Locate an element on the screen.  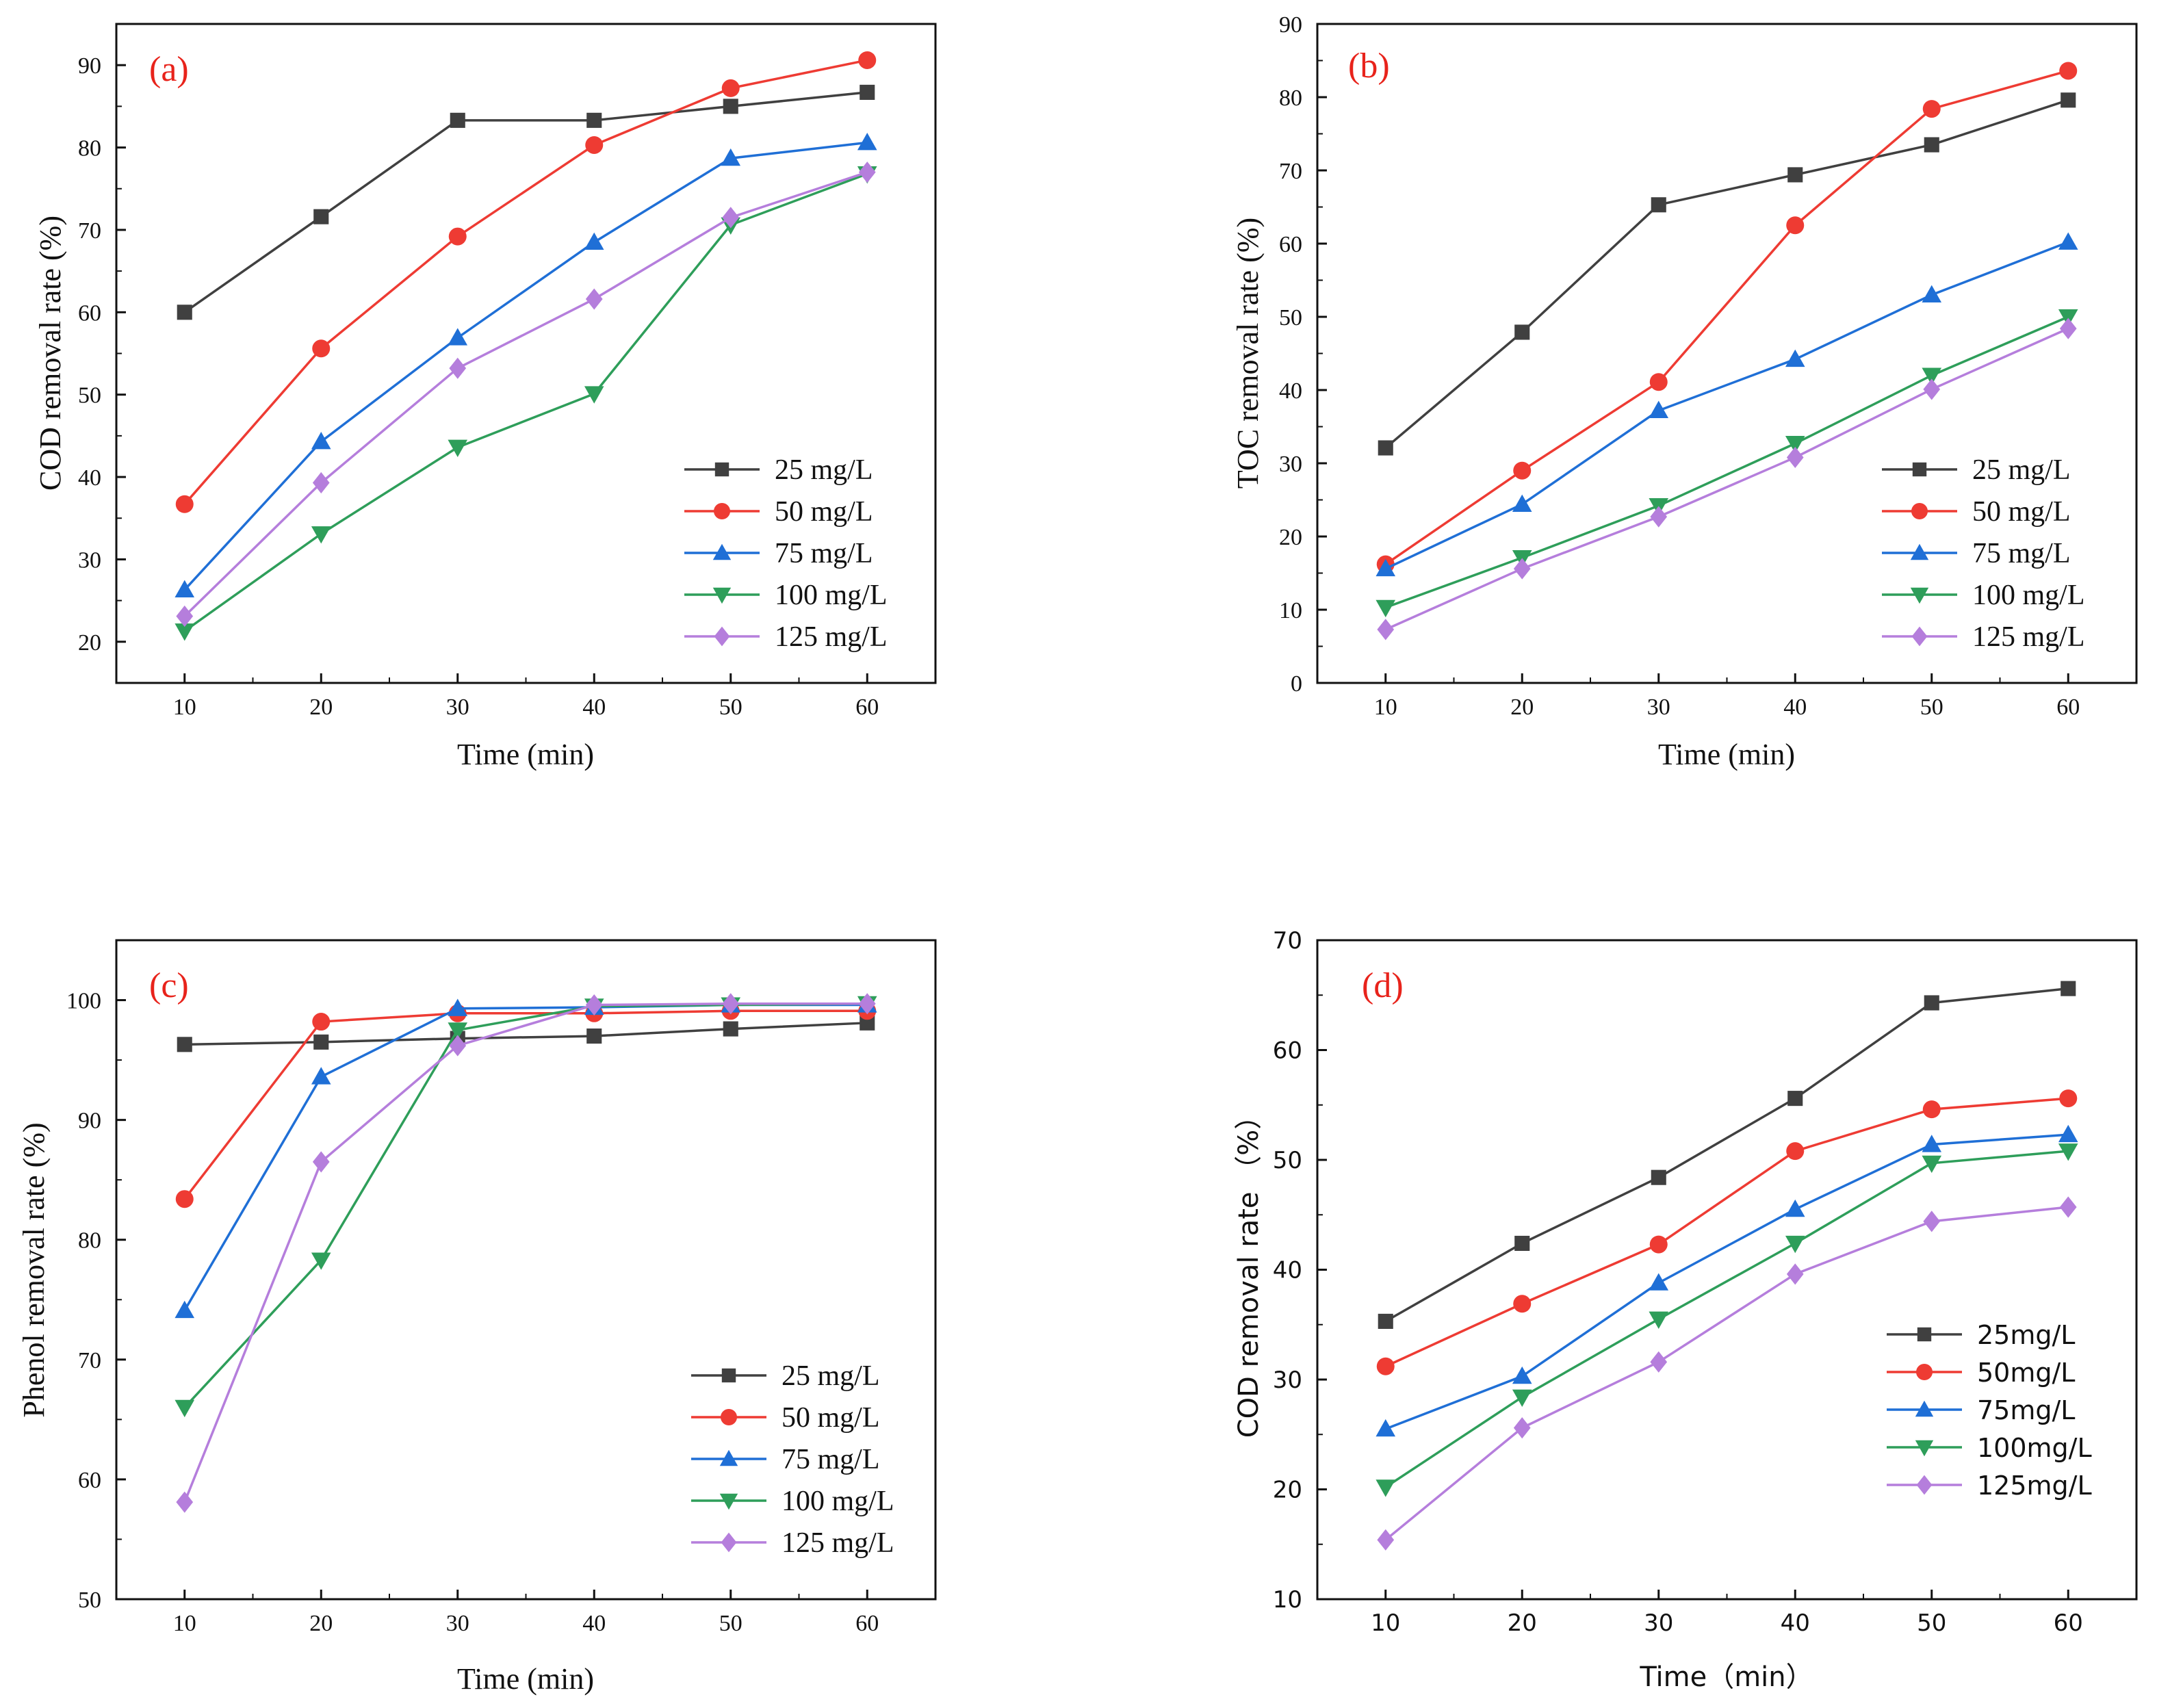
panel-a-series-4-point is located at coordinates (458, 448).